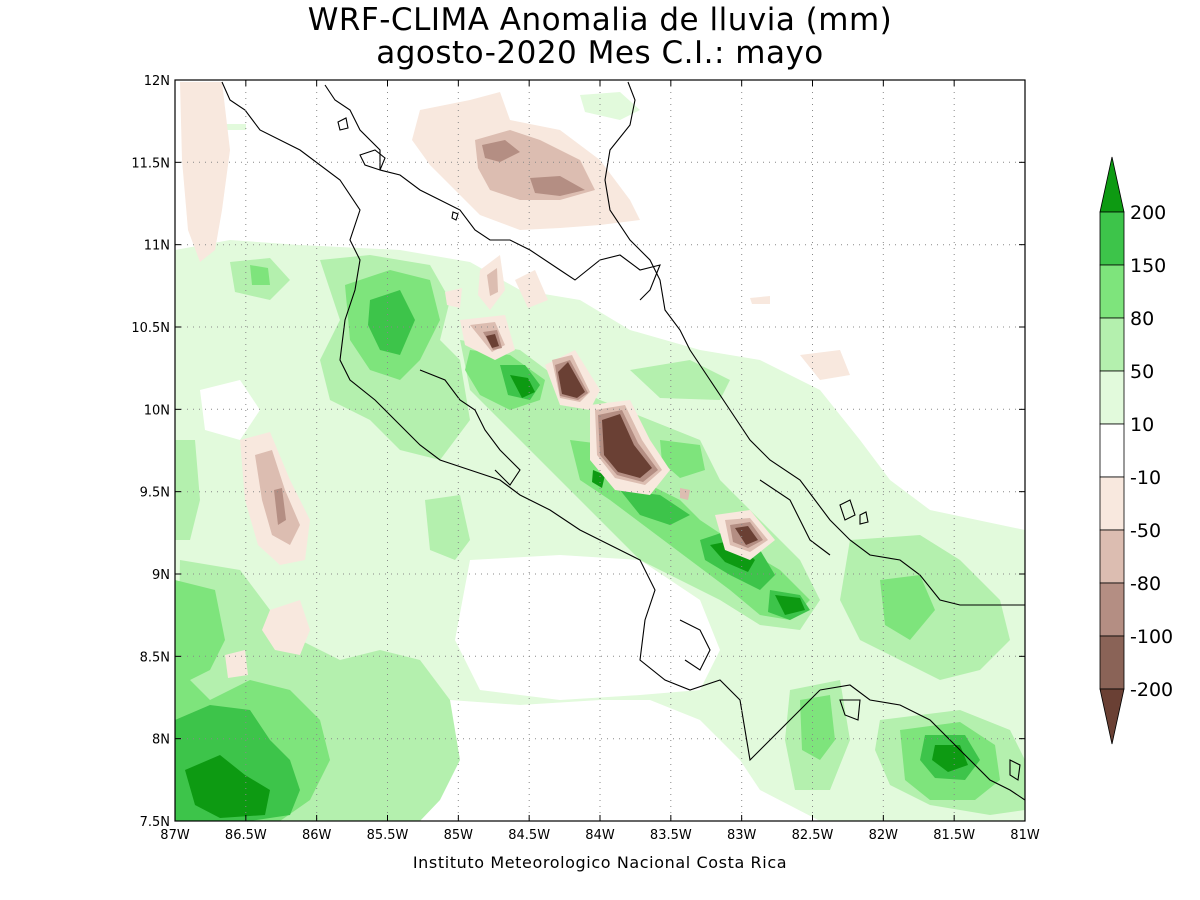  I want to click on y-tick-label: 12N, so click(157, 81).